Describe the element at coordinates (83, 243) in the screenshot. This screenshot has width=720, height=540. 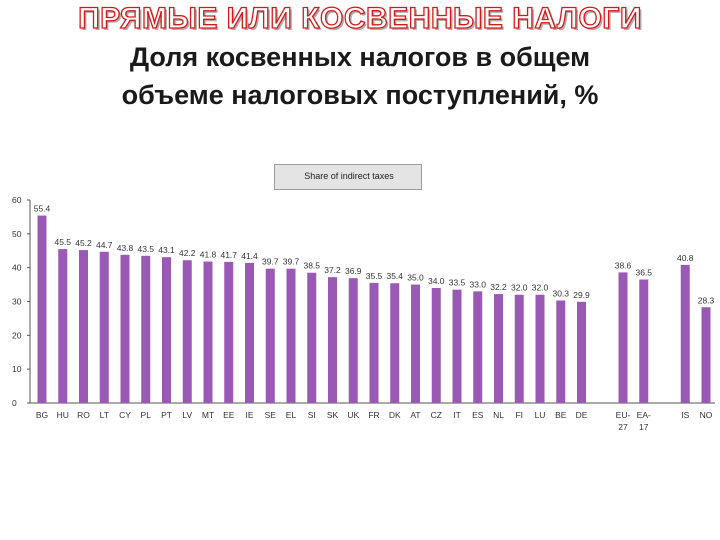
I see `value-label: 45.2` at that location.